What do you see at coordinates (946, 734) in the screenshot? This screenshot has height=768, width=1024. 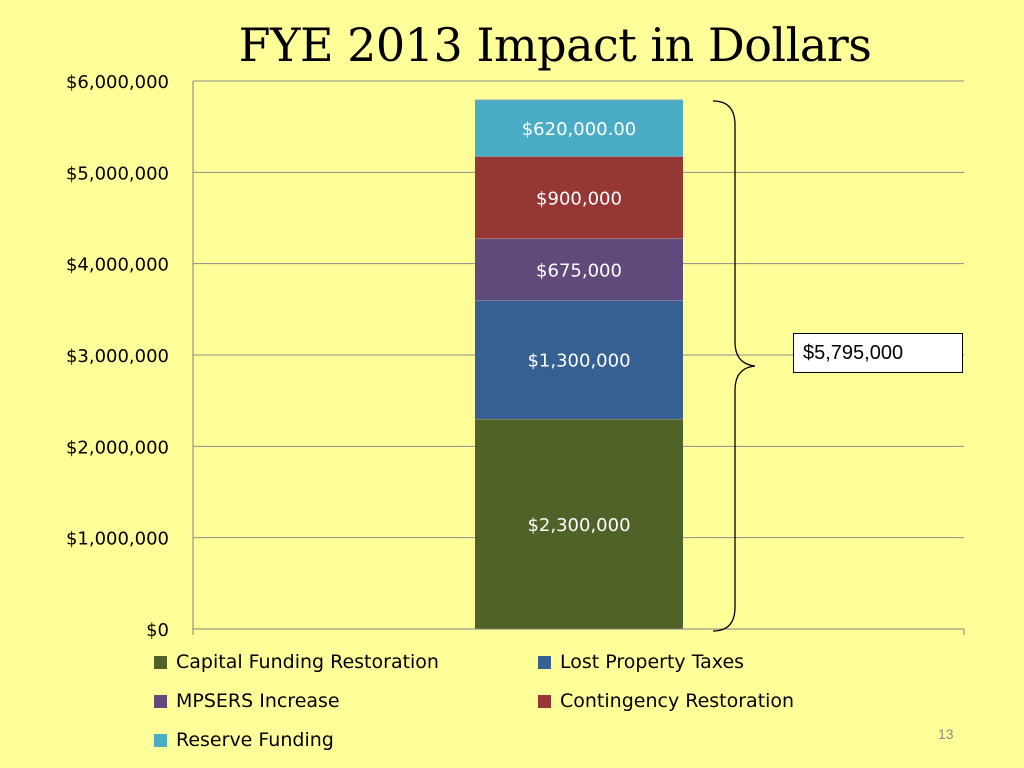 I see `page-number: 13` at bounding box center [946, 734].